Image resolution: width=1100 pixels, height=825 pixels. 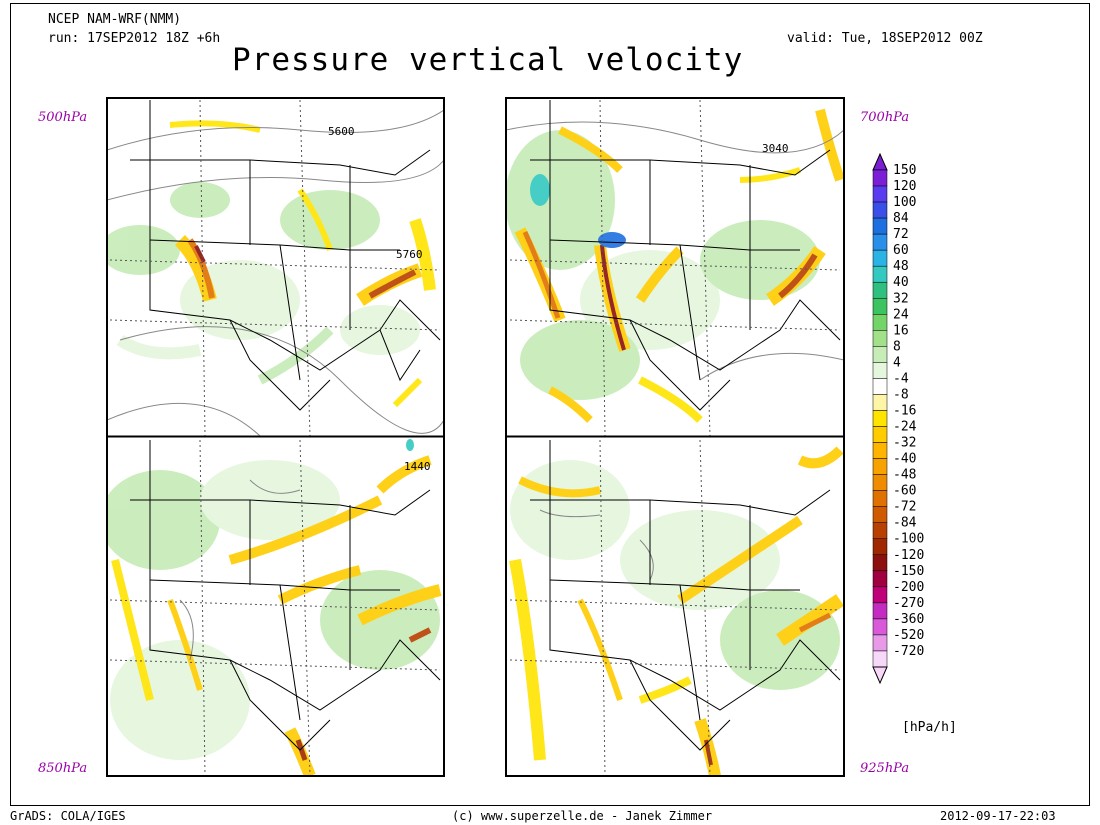 I want to click on colorbar-tick-label: 100, so click(x=904, y=202).